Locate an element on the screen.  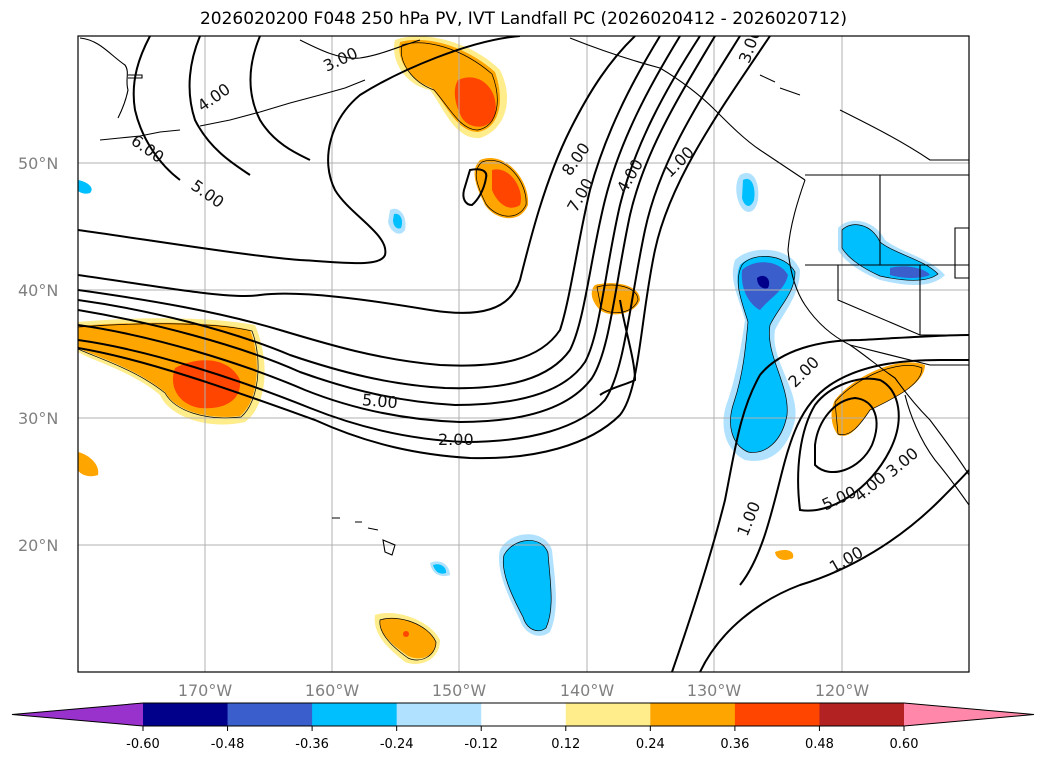
colorbar-tick-label: -0.60 is located at coordinates (143, 744).